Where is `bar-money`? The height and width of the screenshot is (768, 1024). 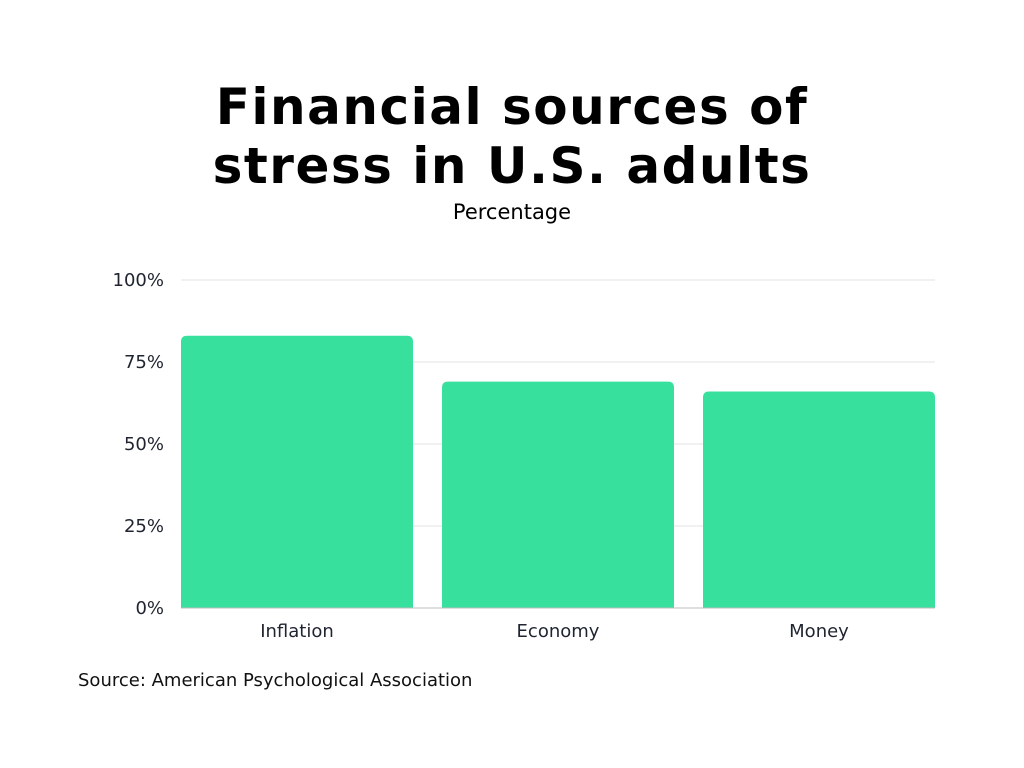 bar-money is located at coordinates (819, 499).